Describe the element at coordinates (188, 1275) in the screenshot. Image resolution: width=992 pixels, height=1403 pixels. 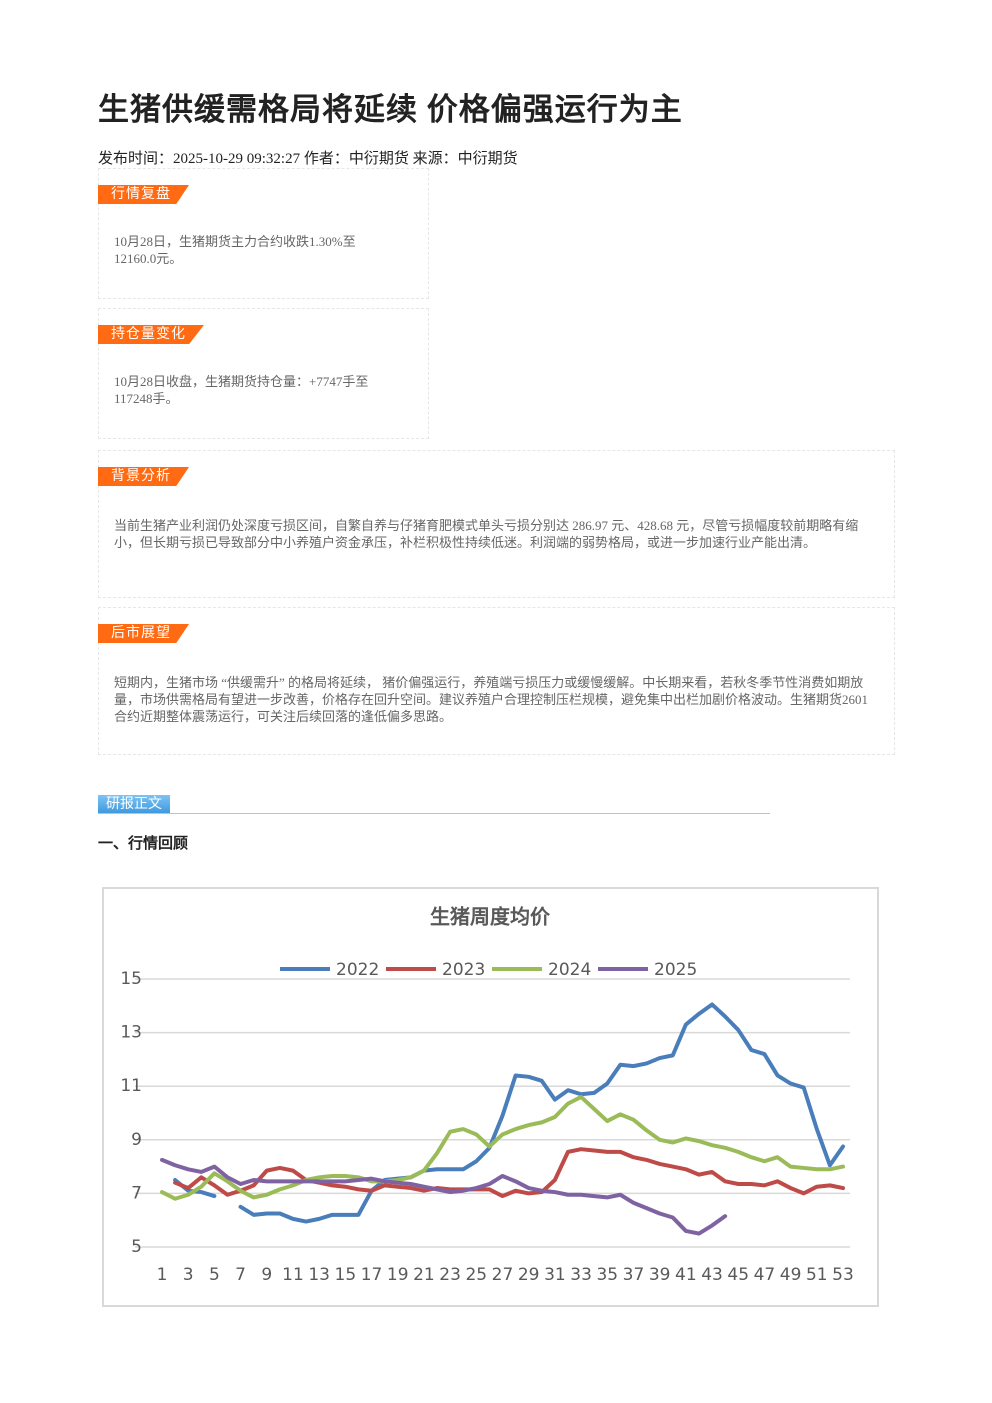
I see `x-tick-label: 3` at that location.